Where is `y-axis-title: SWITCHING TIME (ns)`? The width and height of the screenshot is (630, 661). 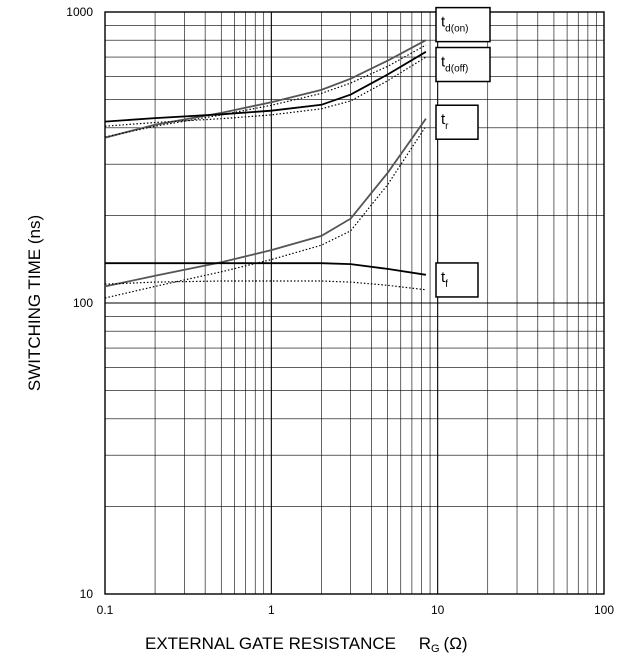 y-axis-title: SWITCHING TIME (ns) is located at coordinates (34, 303).